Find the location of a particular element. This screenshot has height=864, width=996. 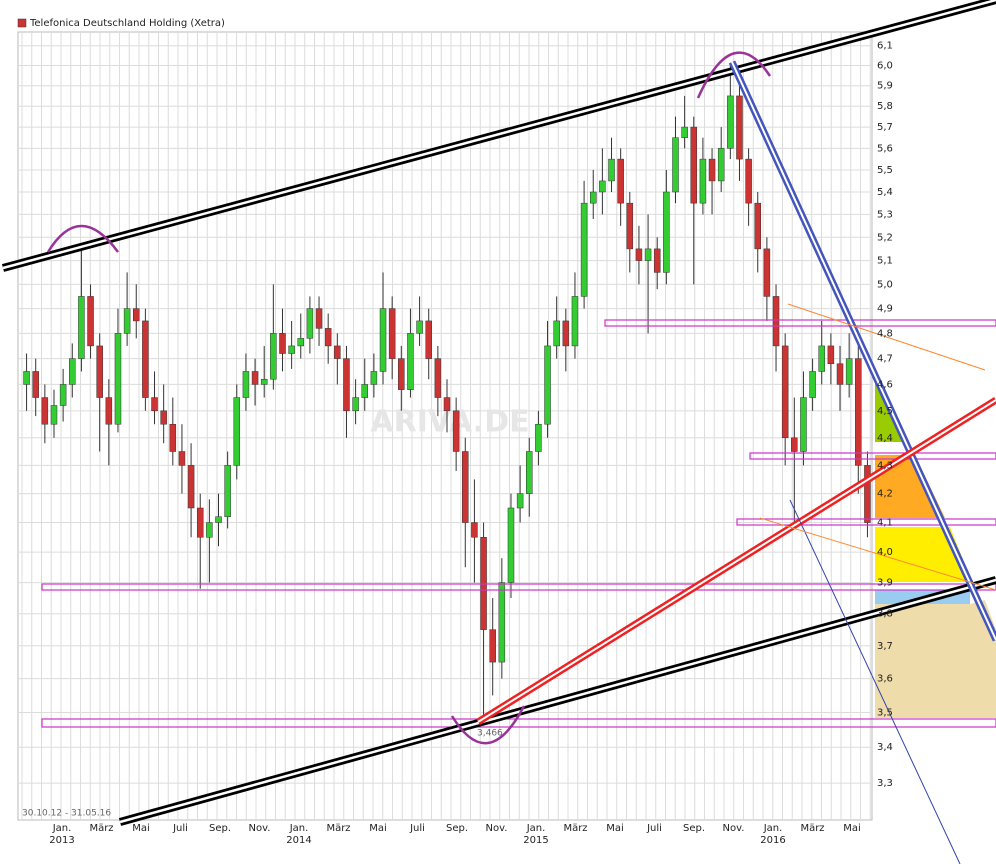

trend-thin is located at coordinates (875, 681).